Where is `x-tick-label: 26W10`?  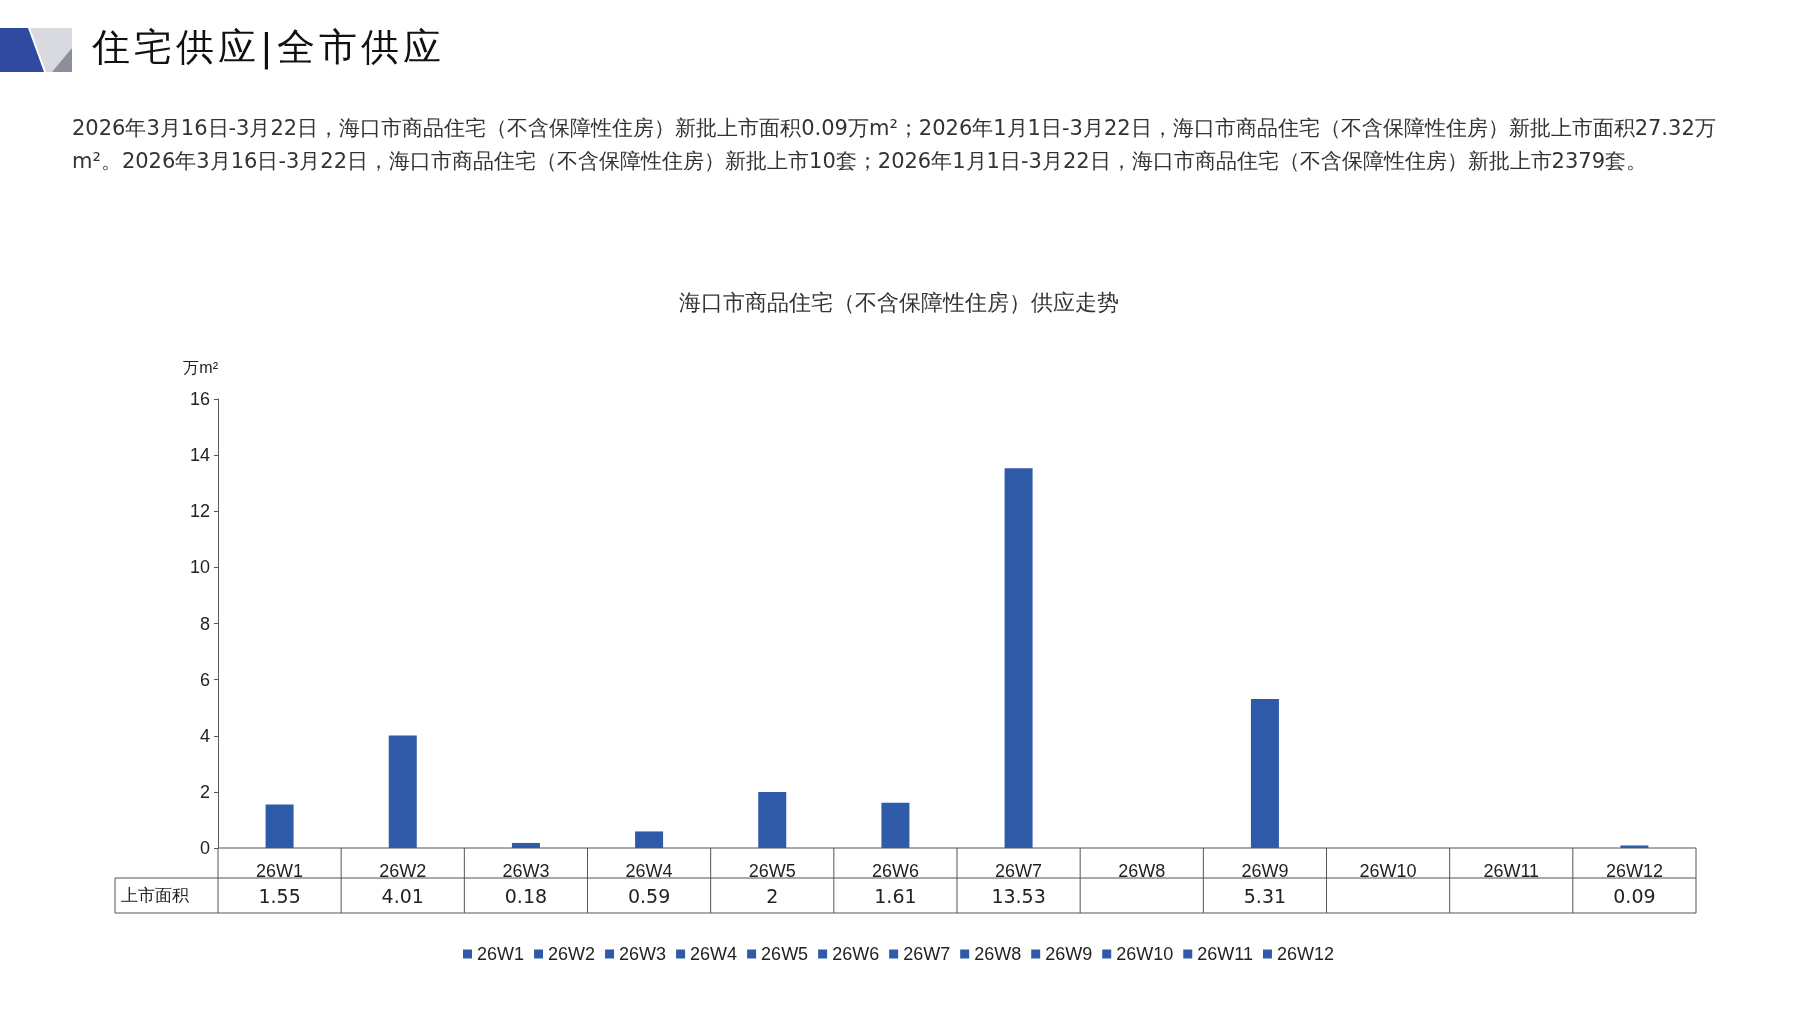
x-tick-label: 26W10 is located at coordinates (1388, 871).